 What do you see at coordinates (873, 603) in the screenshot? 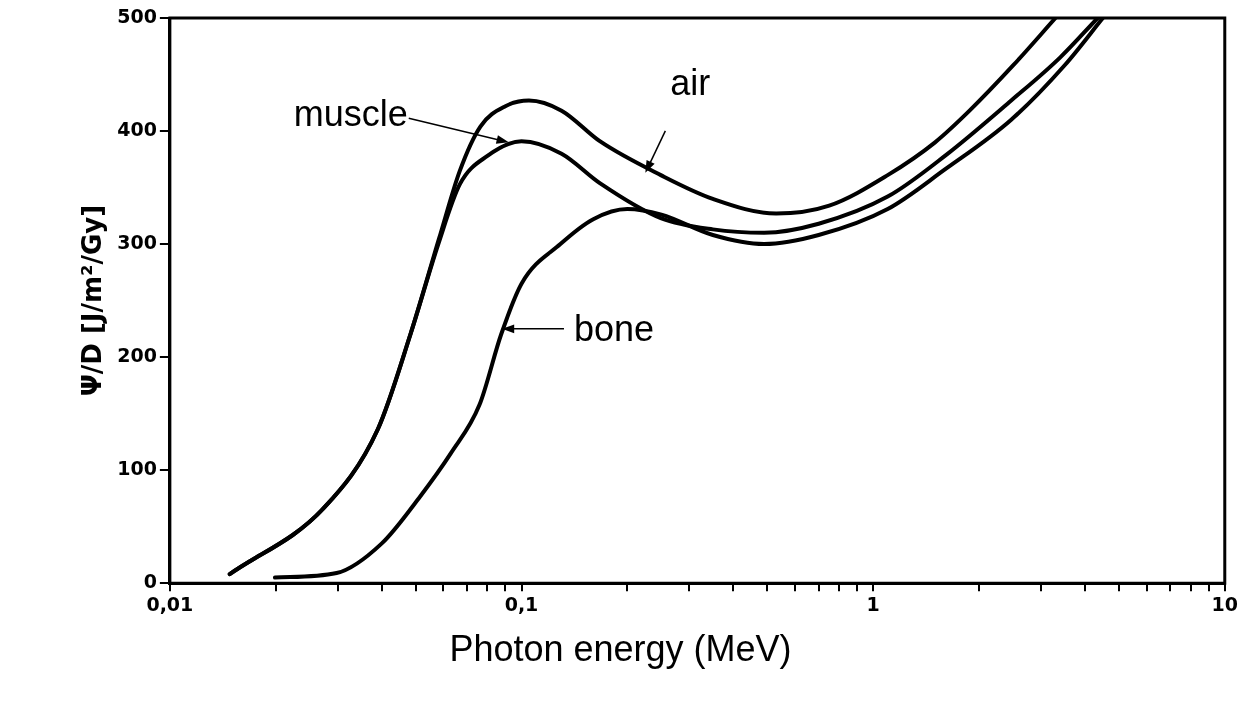
I see `x-tick-label: 1` at bounding box center [873, 603].